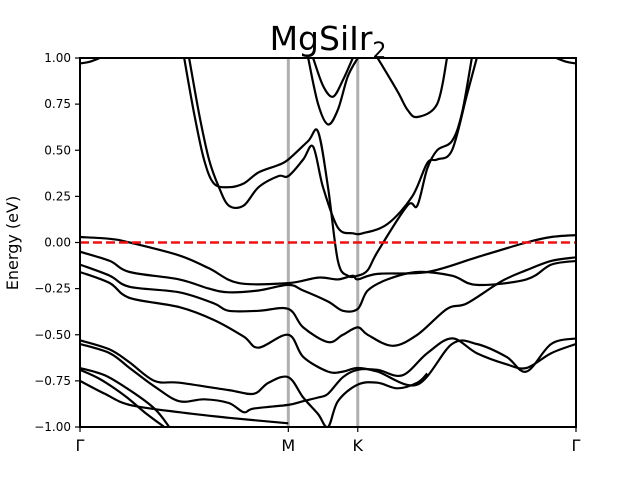 The height and width of the screenshot is (480, 640). What do you see at coordinates (57, 196) in the screenshot?
I see `y-tick-label-3: 0.25` at bounding box center [57, 196].